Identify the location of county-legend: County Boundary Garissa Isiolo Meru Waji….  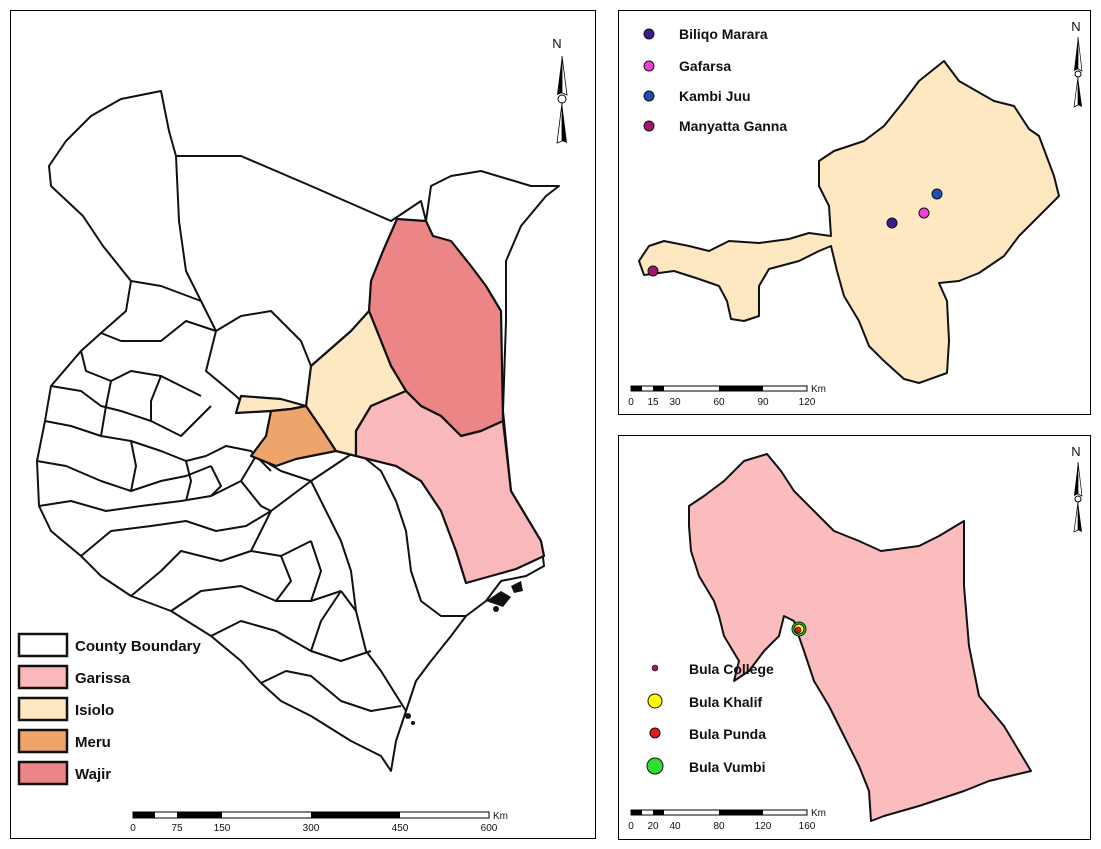
(109, 709).